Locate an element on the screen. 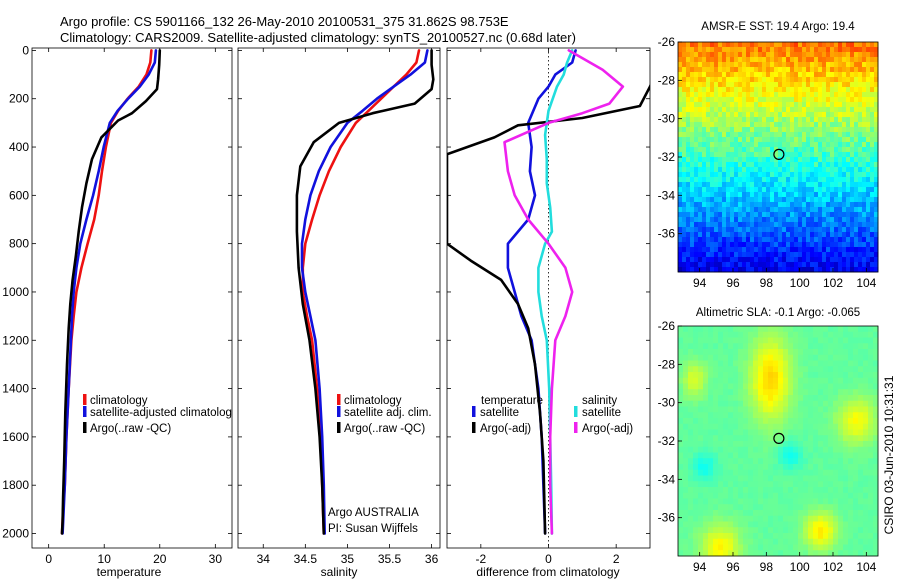 The height and width of the screenshot is (580, 900). x-tick-label: 34.5 is located at coordinates (306, 559).